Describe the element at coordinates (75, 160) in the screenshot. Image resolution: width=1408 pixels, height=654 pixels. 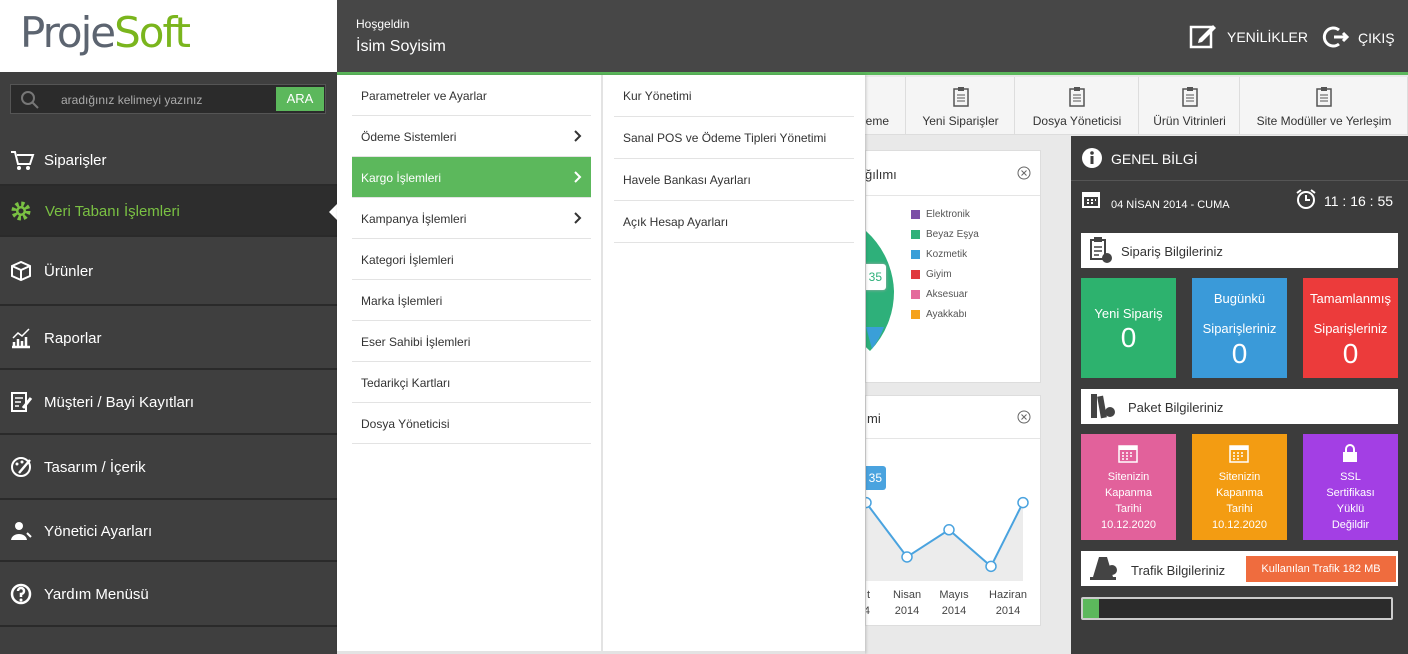
I see `menu-label: Siparişler` at that location.